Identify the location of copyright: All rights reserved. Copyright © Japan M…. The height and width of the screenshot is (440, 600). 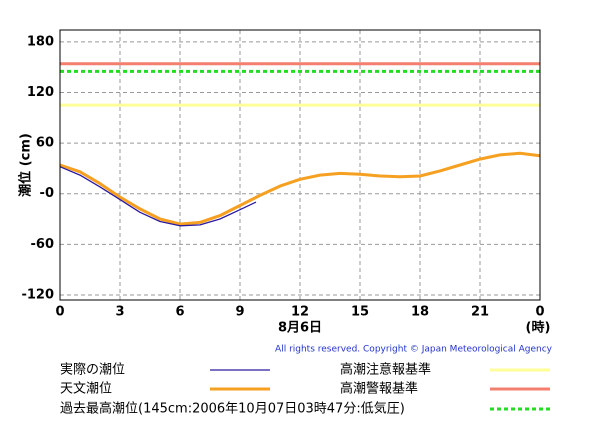
(414, 350).